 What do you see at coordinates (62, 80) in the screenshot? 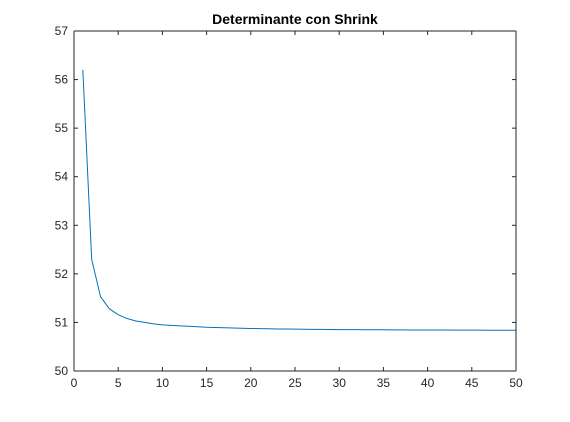
I see `y-tick-label: 56` at bounding box center [62, 80].